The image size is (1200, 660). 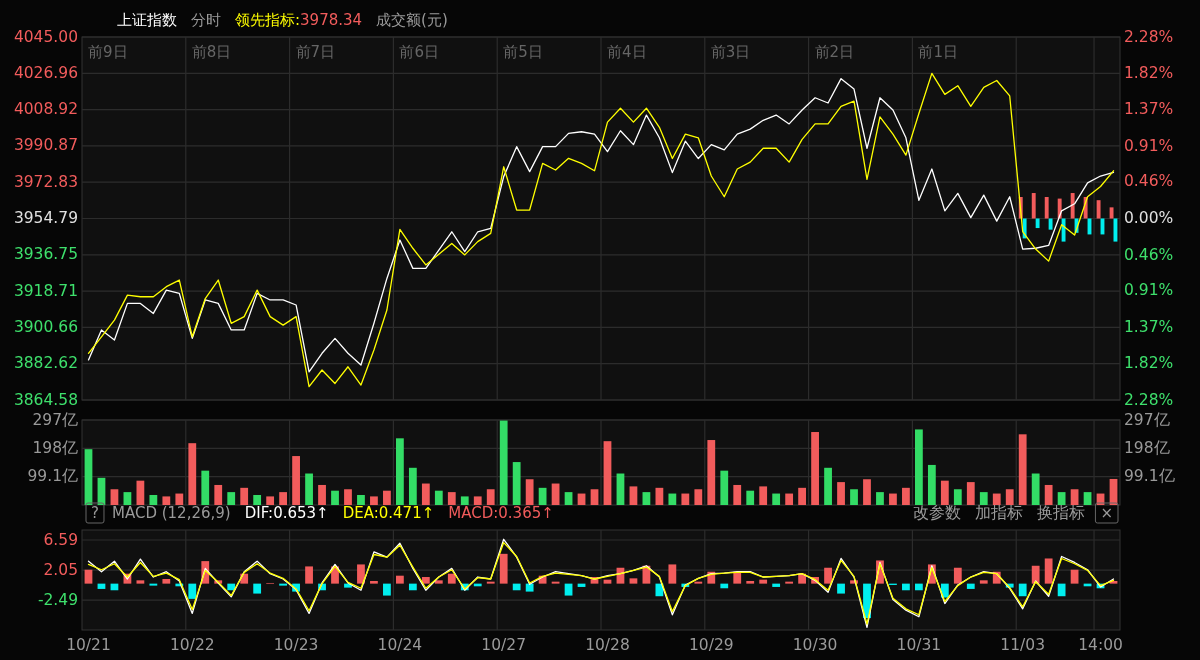 I want to click on x-tick-label: 10/31, so click(x=919, y=644).